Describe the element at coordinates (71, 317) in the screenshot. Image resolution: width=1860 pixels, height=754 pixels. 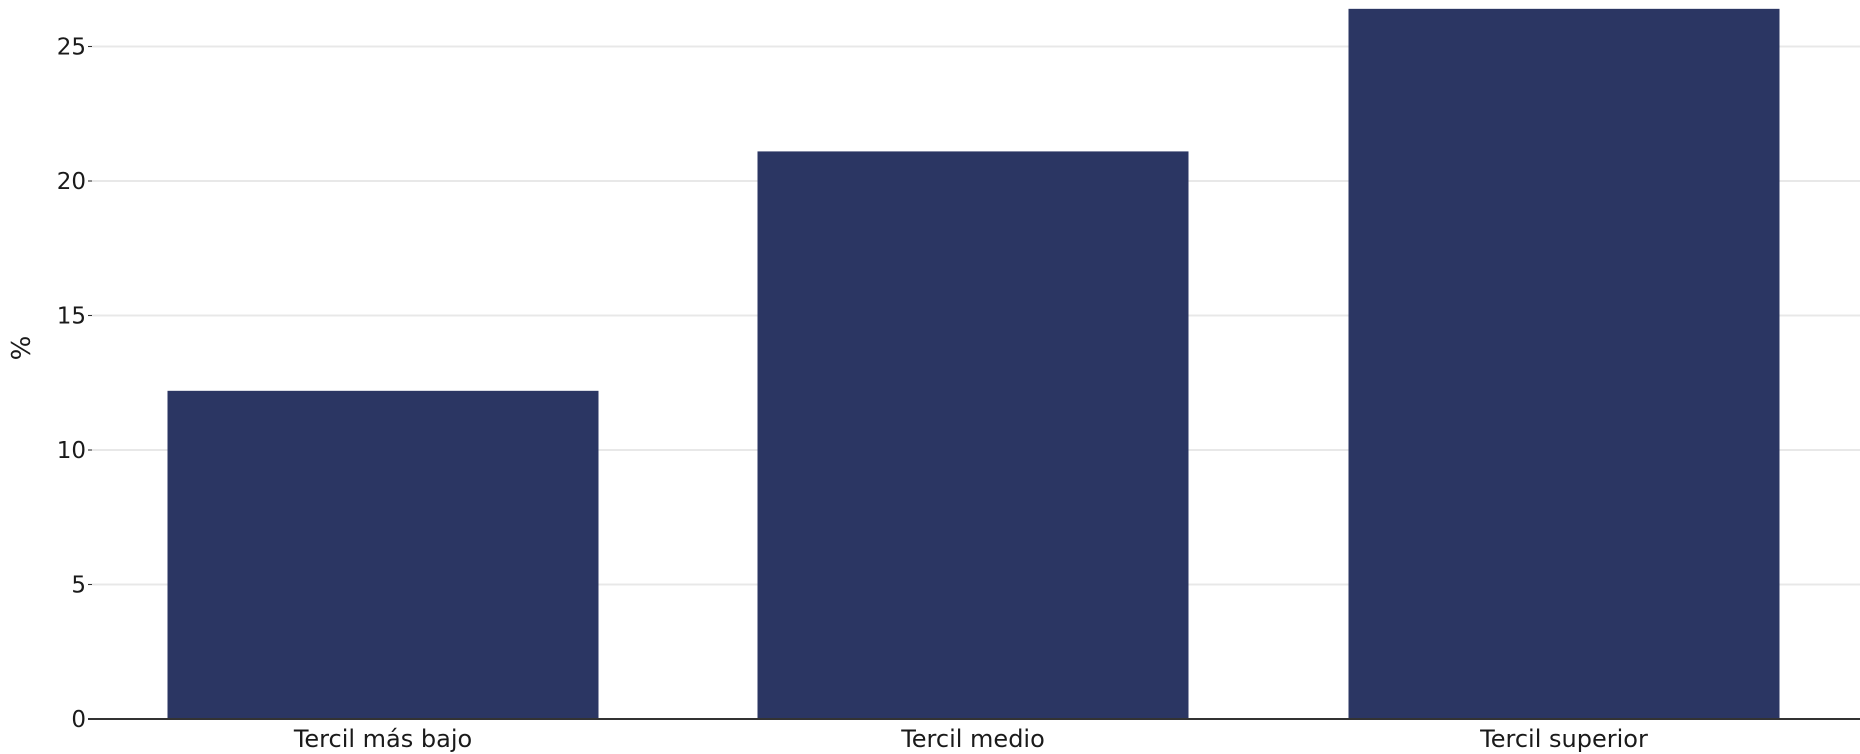
I see `y-tick-label: 15` at that location.